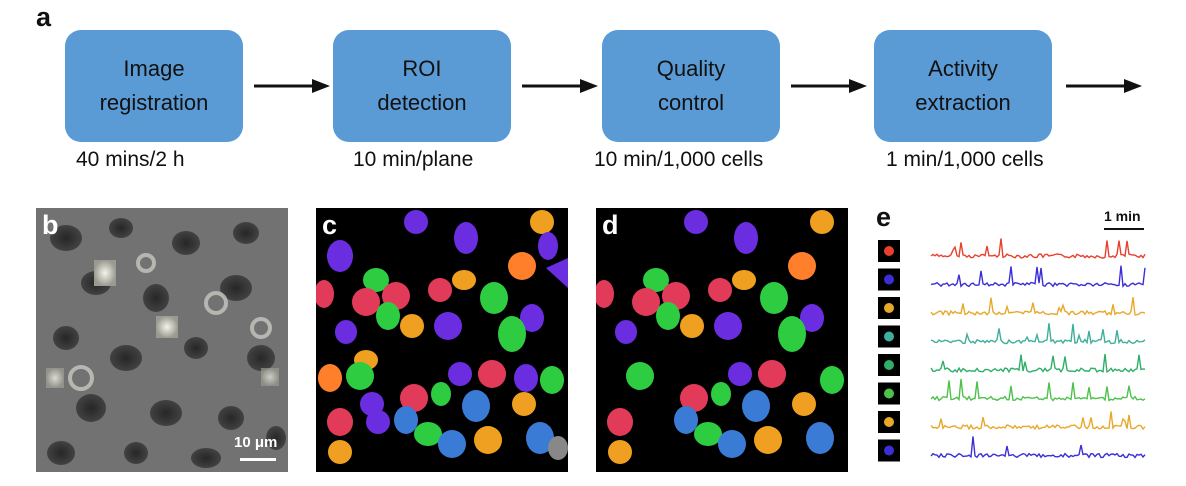  Describe the element at coordinates (330, 225) in the screenshot. I see `panel-label-c: c` at that location.